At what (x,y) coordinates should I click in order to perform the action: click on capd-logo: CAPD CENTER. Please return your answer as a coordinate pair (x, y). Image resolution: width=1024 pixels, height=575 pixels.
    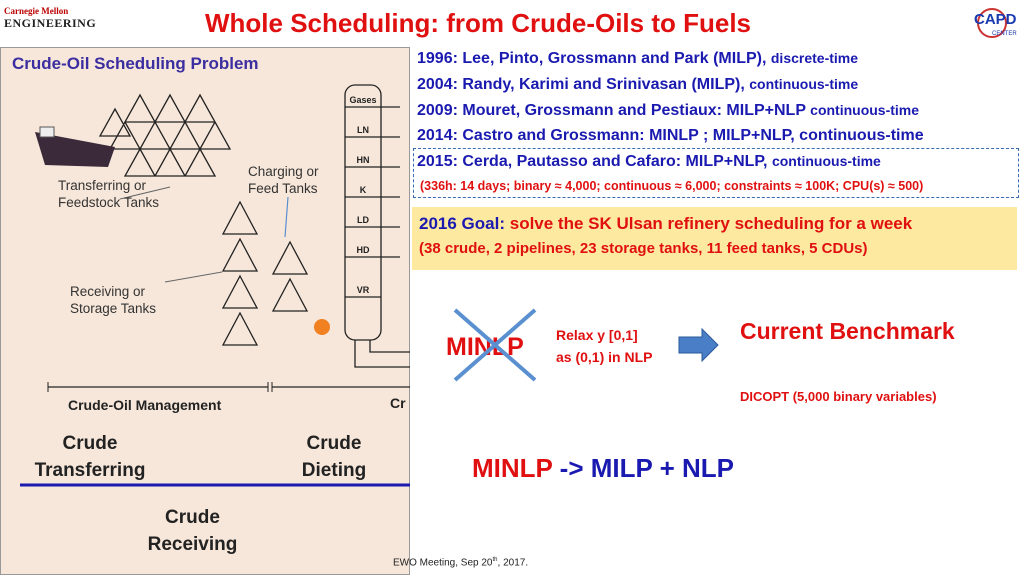
    Looking at the image, I should click on (994, 24).